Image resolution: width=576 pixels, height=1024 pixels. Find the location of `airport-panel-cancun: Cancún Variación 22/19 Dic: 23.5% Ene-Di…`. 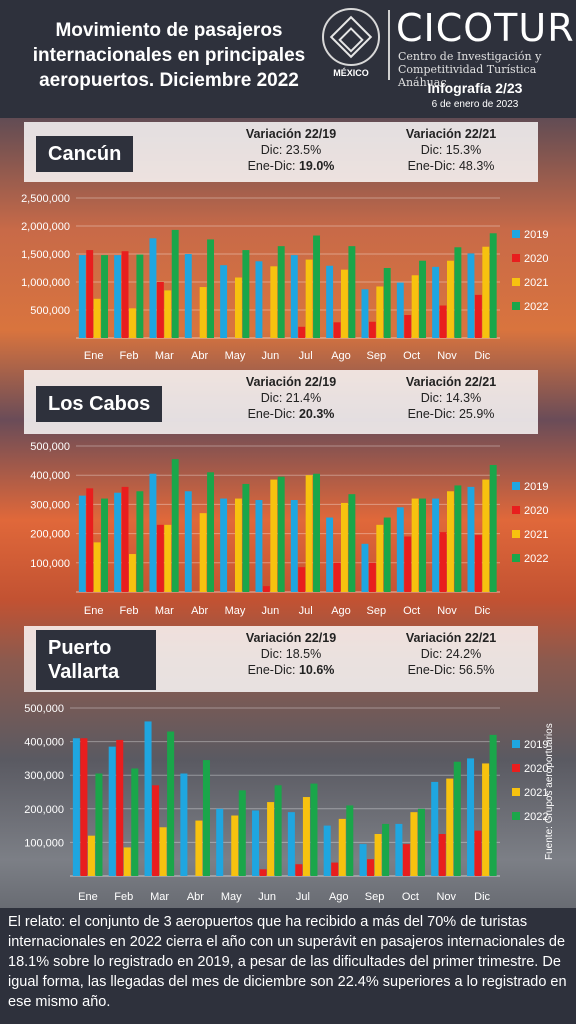

airport-panel-cancun: Cancún Variación 22/19 Dic: 23.5% Ene-Di… is located at coordinates (281, 152).